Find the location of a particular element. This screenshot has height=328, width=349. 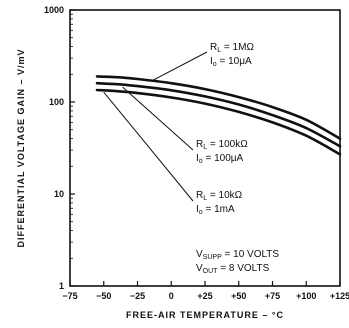

x-tick-label: −25 is located at coordinates (137, 296).